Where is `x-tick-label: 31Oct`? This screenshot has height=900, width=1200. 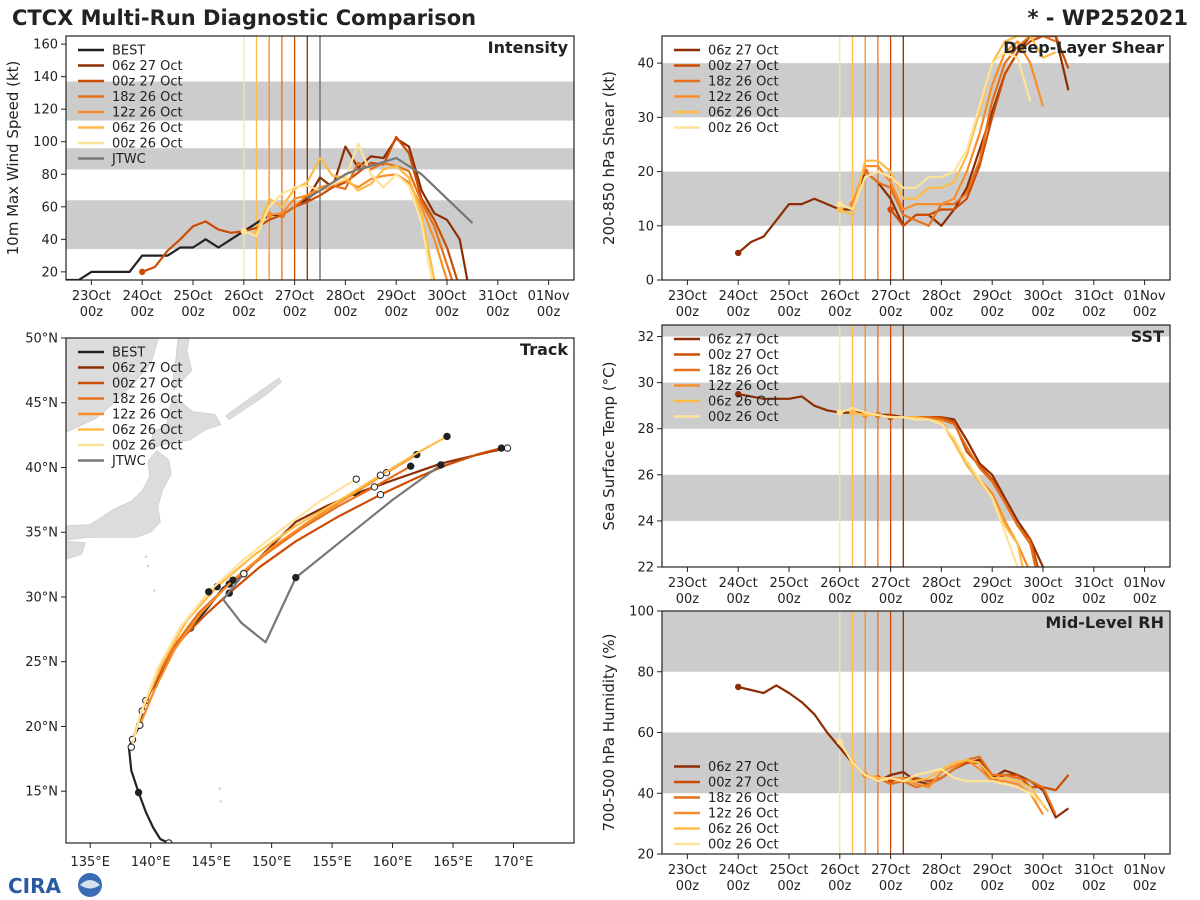 x-tick-label: 31Oct is located at coordinates (1093, 583).